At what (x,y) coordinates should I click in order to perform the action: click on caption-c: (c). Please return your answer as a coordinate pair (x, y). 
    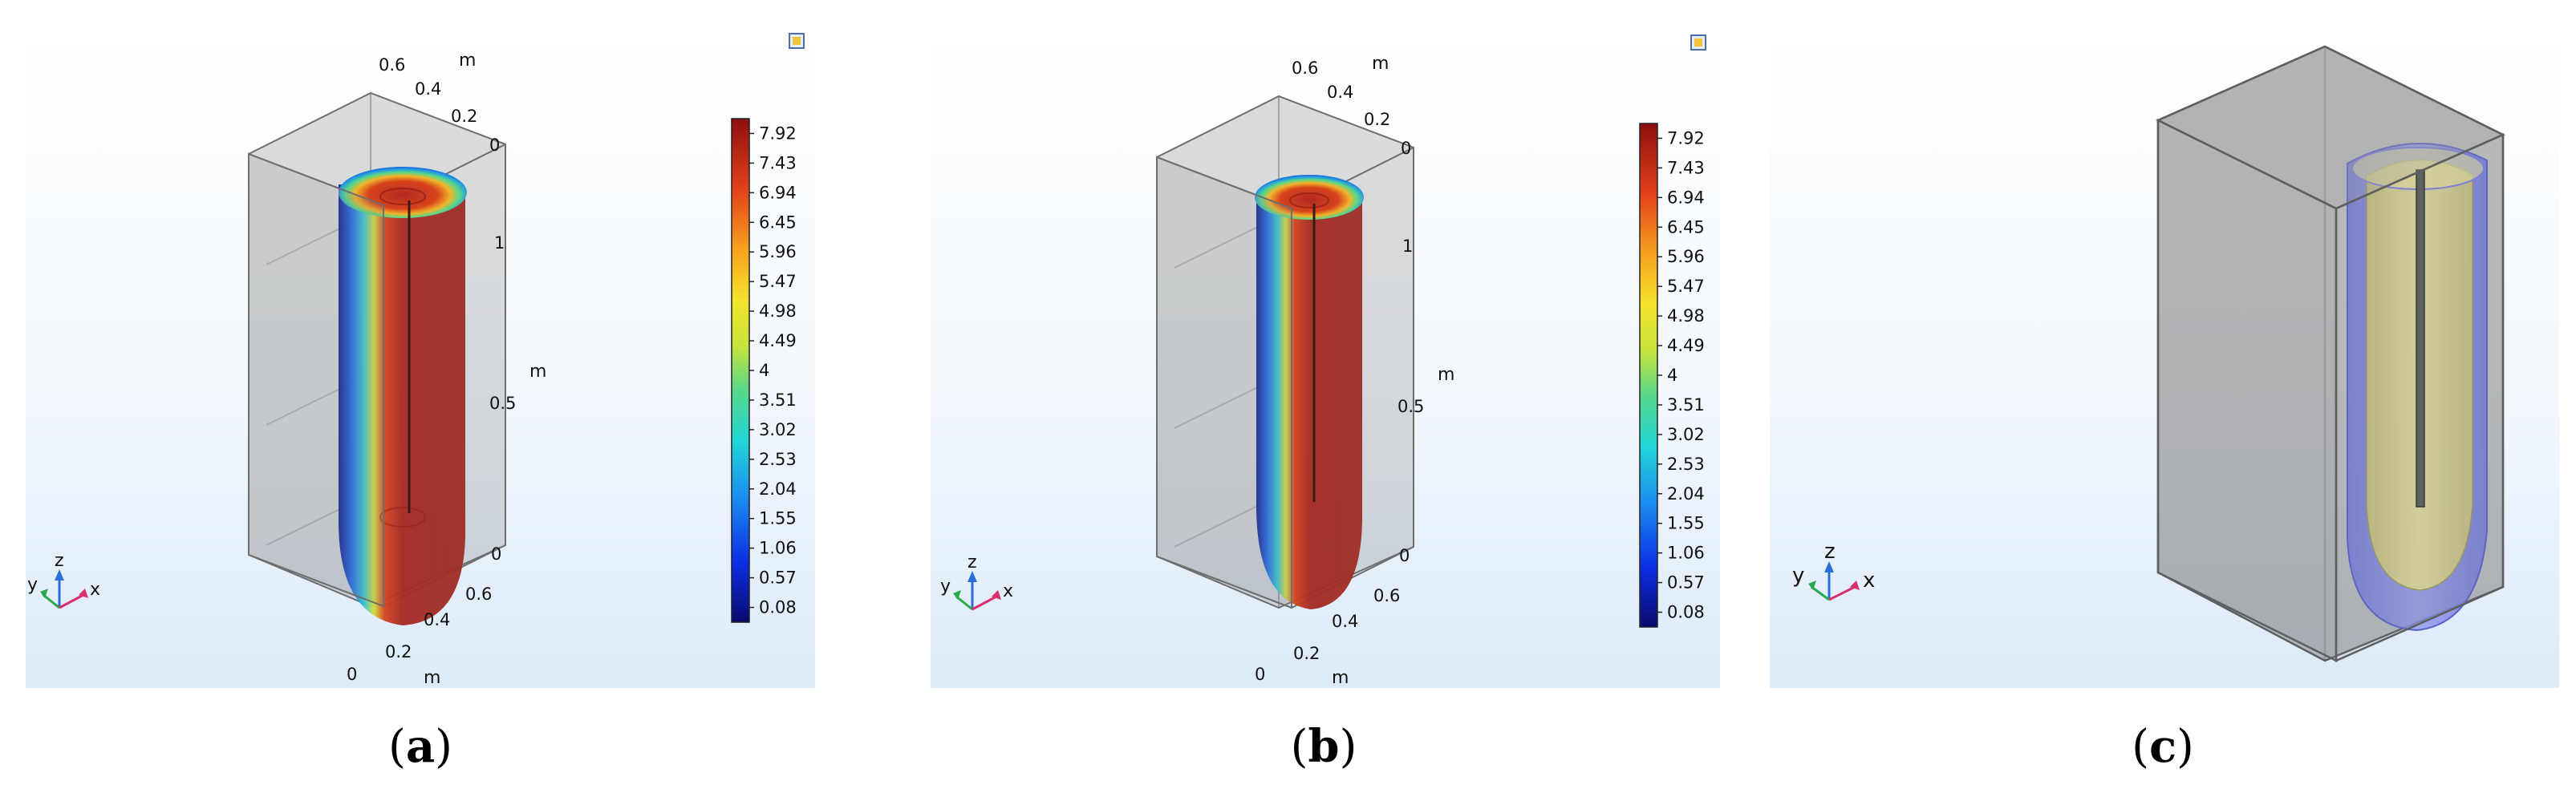
    Looking at the image, I should click on (2163, 746).